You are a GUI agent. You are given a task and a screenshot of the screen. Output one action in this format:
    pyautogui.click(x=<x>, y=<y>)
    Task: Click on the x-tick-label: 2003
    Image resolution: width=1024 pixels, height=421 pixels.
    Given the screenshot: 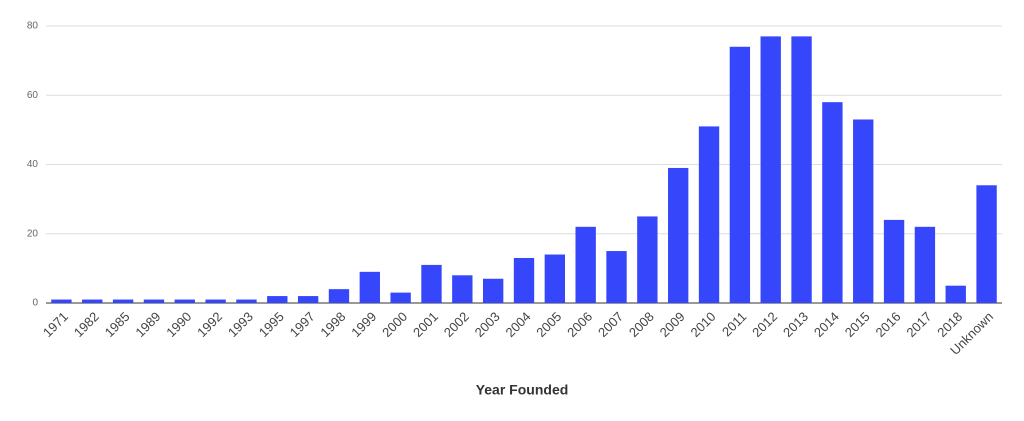 What is the action you would take?
    pyautogui.click(x=487, y=324)
    